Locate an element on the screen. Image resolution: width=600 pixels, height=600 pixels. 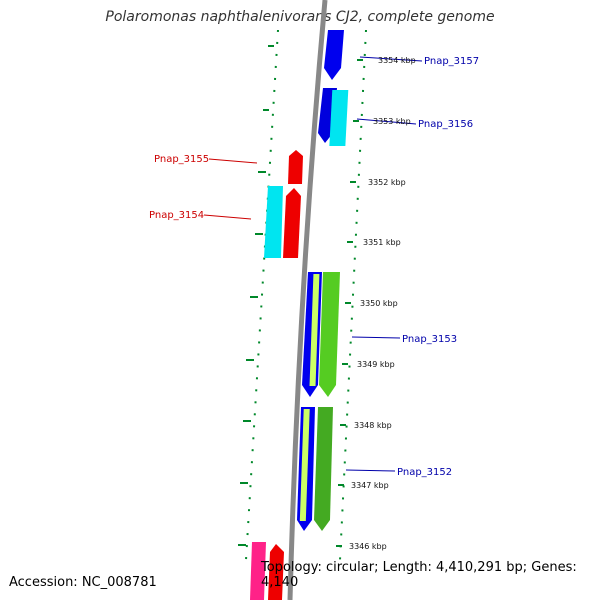
scale-tick-3354: 3354 kbp is located at coordinates (397, 60).